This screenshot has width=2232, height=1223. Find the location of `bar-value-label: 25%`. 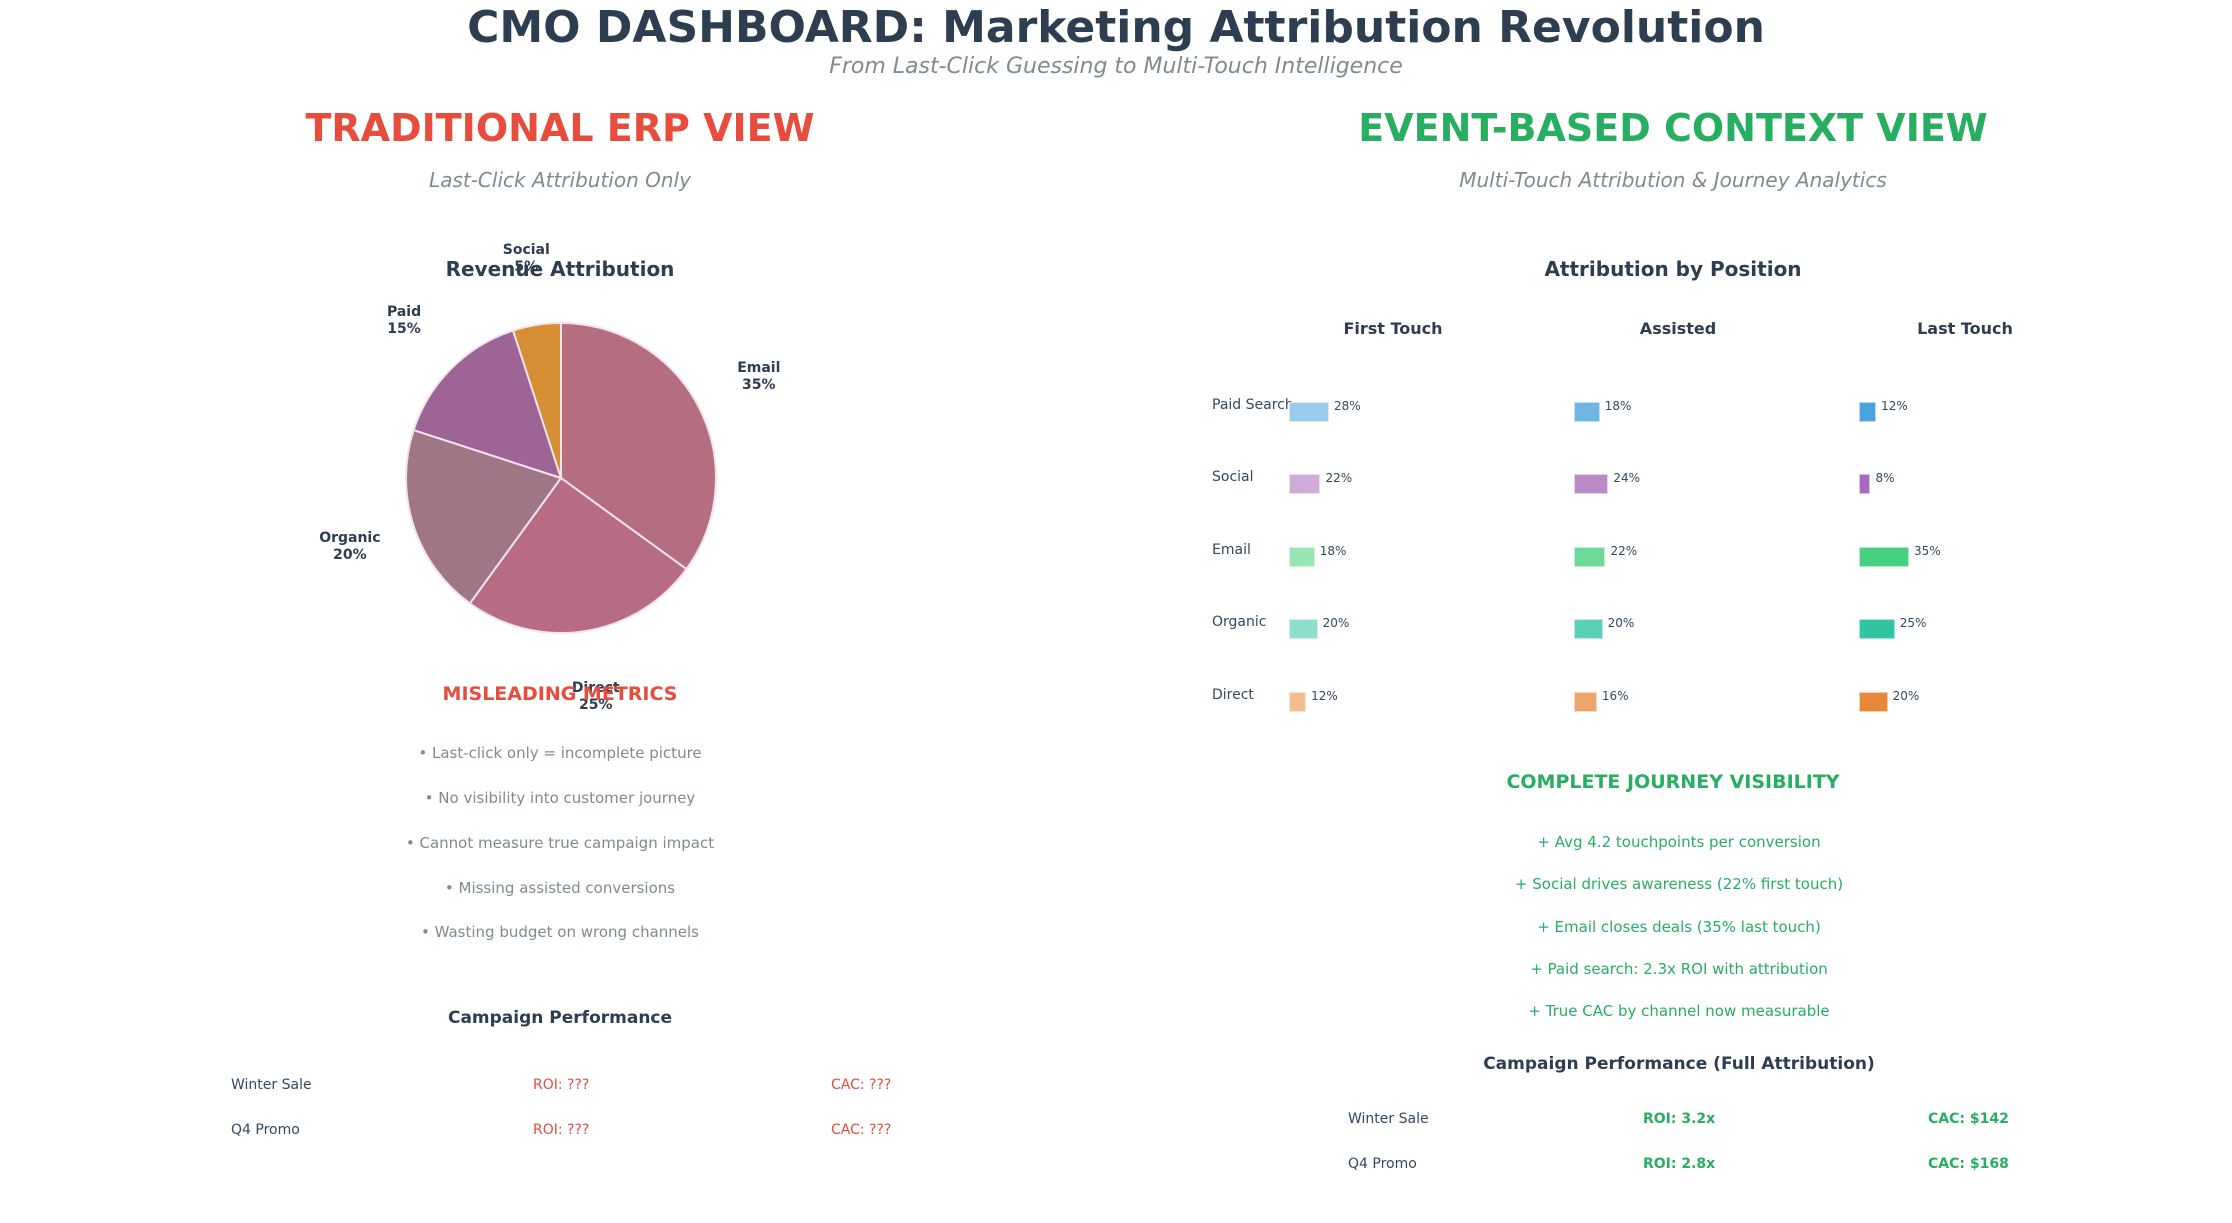

bar-value-label: 25% is located at coordinates (1913, 623).